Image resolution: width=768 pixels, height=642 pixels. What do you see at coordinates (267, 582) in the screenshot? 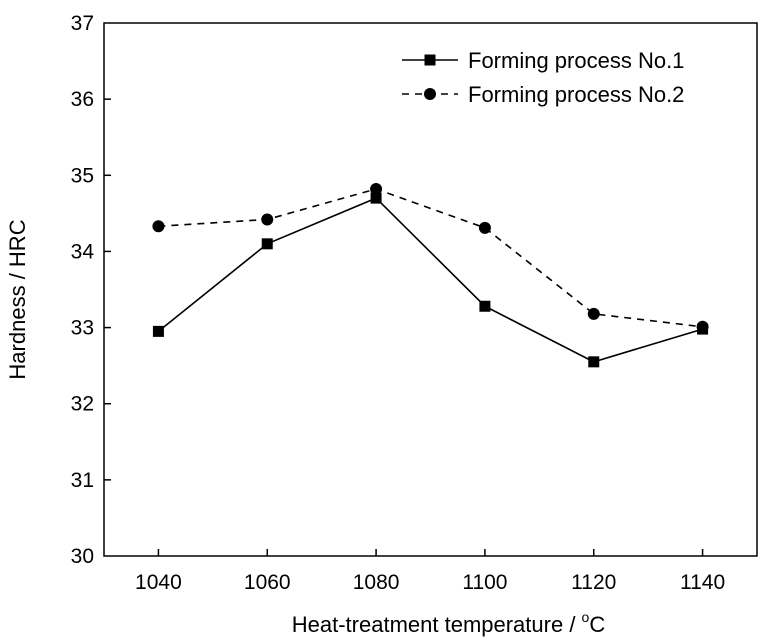
I see `x-tick-label: 1060` at bounding box center [267, 582].